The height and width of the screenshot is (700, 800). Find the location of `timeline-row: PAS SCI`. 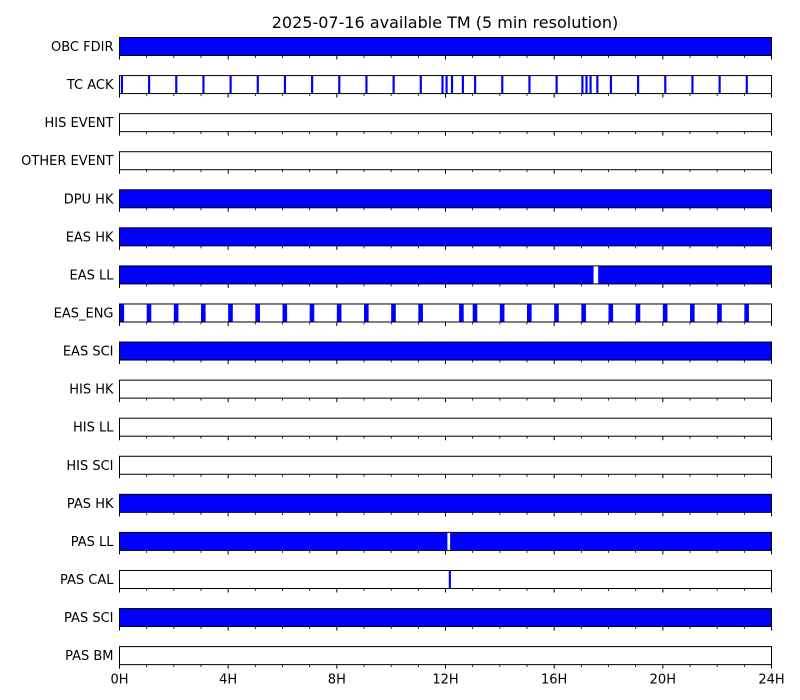

timeline-row: PAS SCI is located at coordinates (418, 619).